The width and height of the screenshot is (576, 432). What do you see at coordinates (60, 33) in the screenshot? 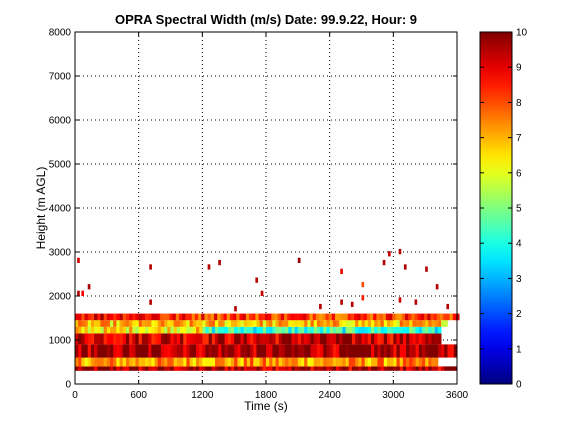
I see `y-tick-label: 8000` at bounding box center [60, 33].